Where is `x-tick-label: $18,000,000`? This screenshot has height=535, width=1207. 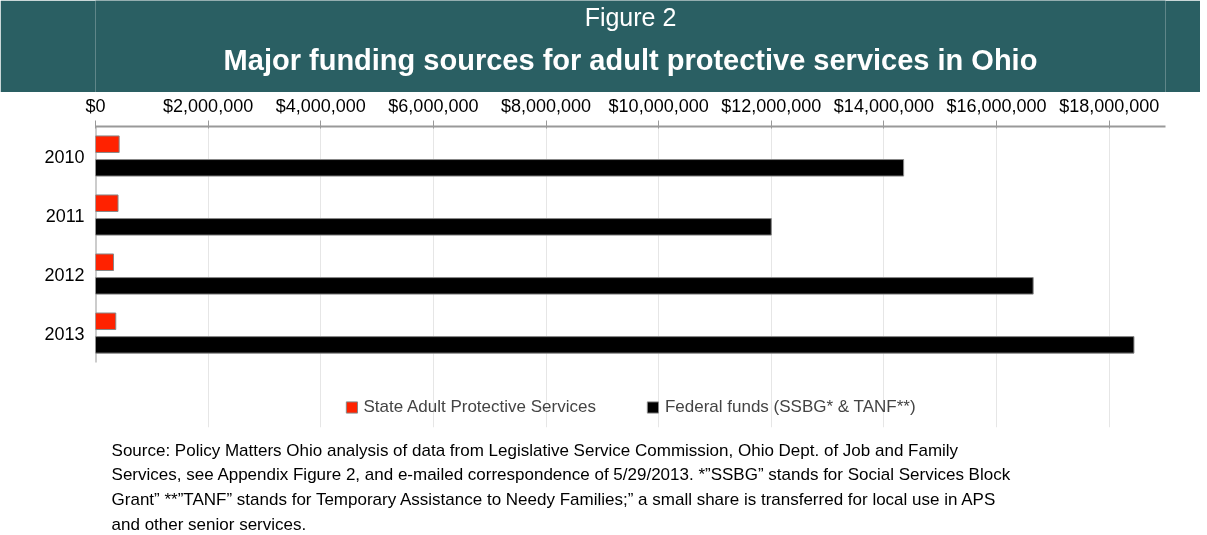
x-tick-label: $18,000,000 is located at coordinates (1109, 105).